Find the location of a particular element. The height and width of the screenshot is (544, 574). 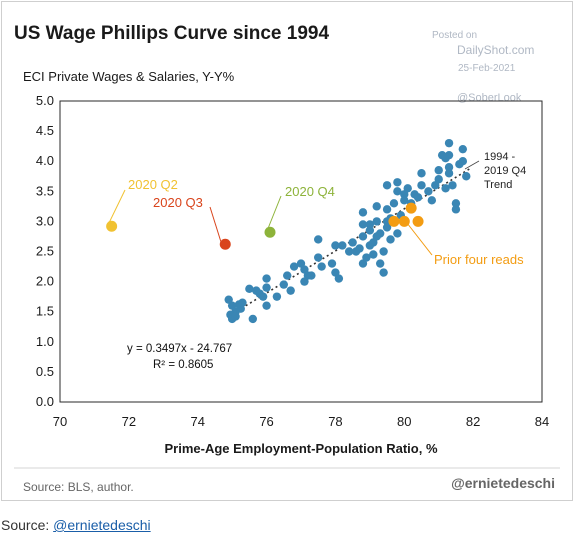

source-caption: Source: @ernietedeschi is located at coordinates (76, 525).